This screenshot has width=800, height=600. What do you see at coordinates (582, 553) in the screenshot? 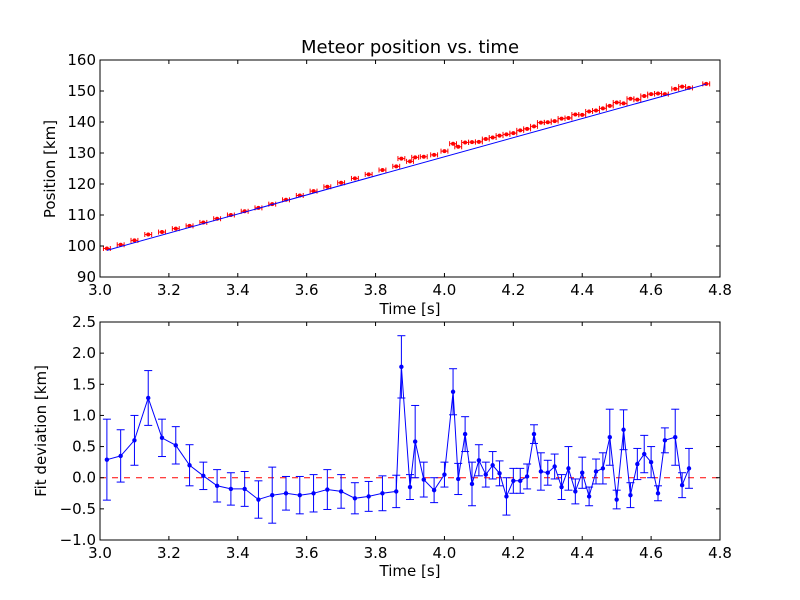
I see `x-tick-label: 4.4` at bounding box center [582, 553].